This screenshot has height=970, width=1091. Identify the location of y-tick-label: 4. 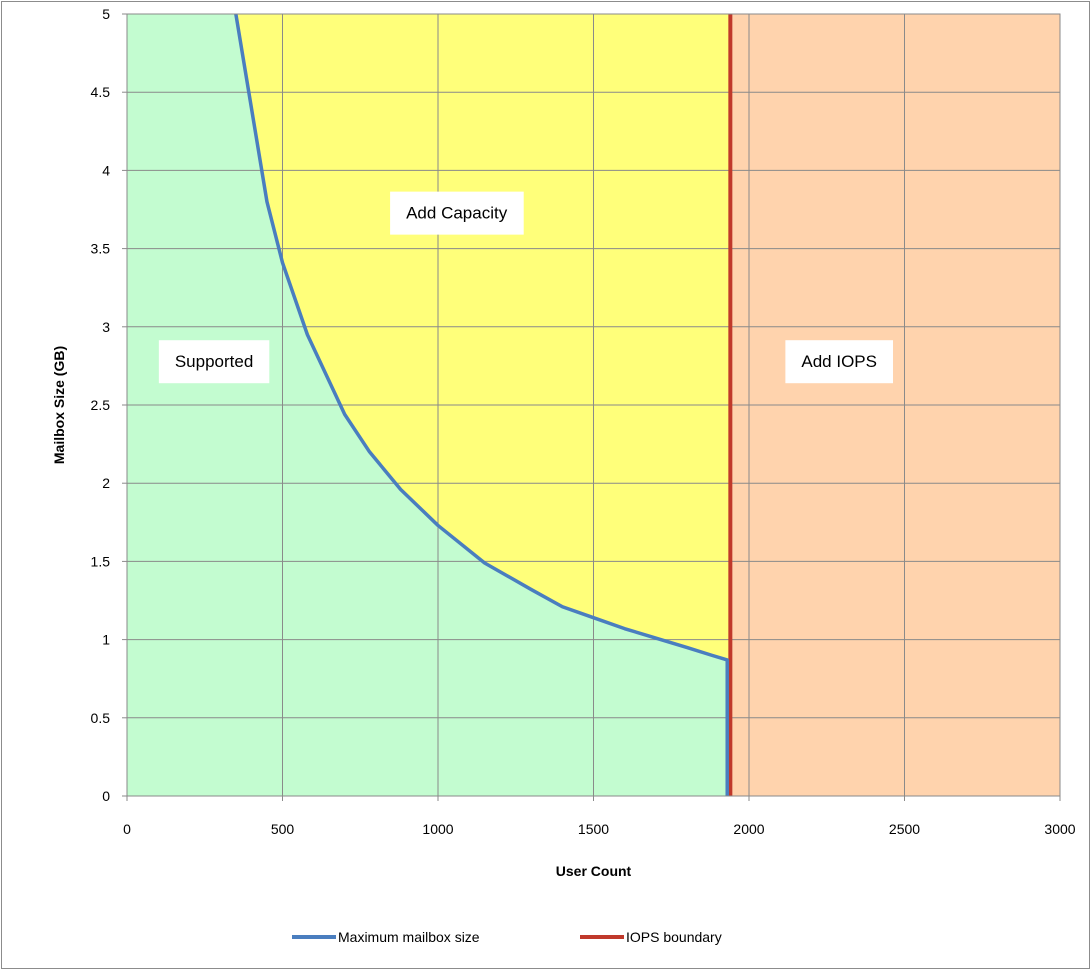
(106, 170).